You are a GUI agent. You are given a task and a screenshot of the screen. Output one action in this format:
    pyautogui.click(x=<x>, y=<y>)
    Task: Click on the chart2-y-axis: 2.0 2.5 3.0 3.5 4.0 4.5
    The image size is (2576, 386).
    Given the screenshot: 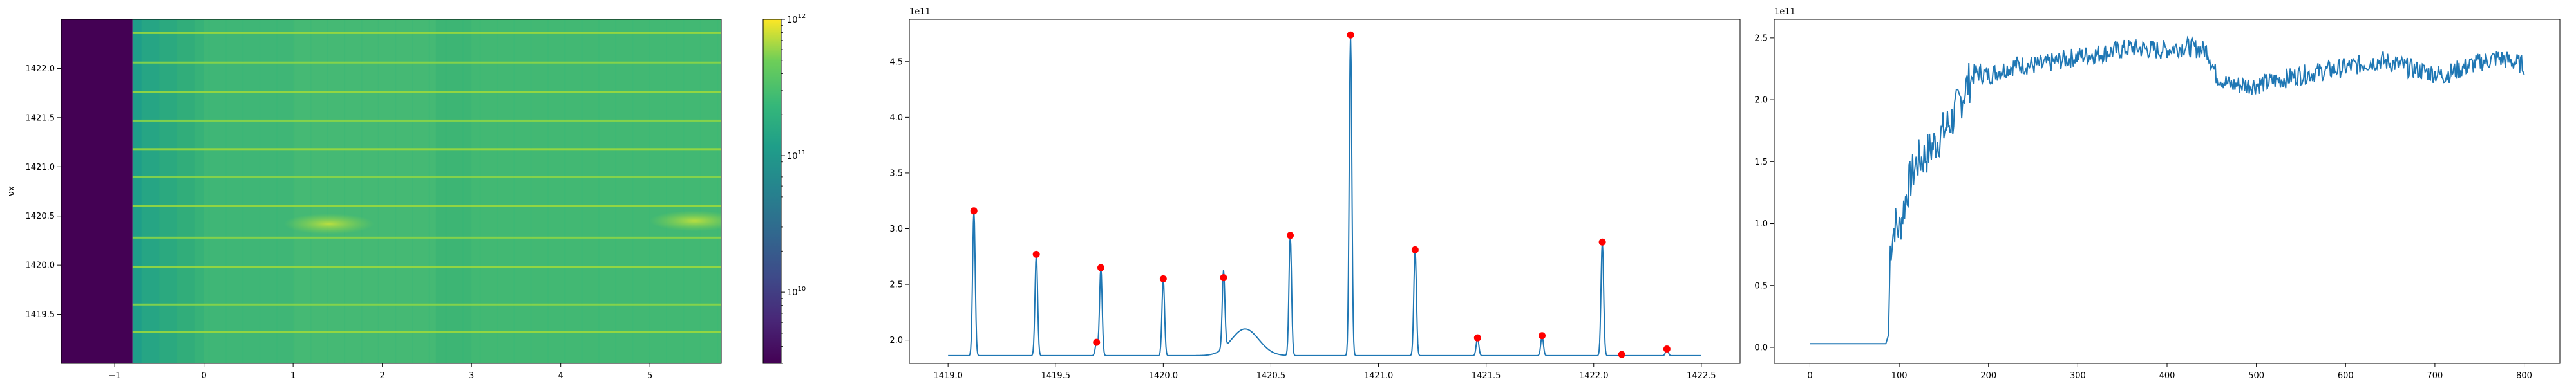 What is the action you would take?
    pyautogui.click(x=899, y=201)
    